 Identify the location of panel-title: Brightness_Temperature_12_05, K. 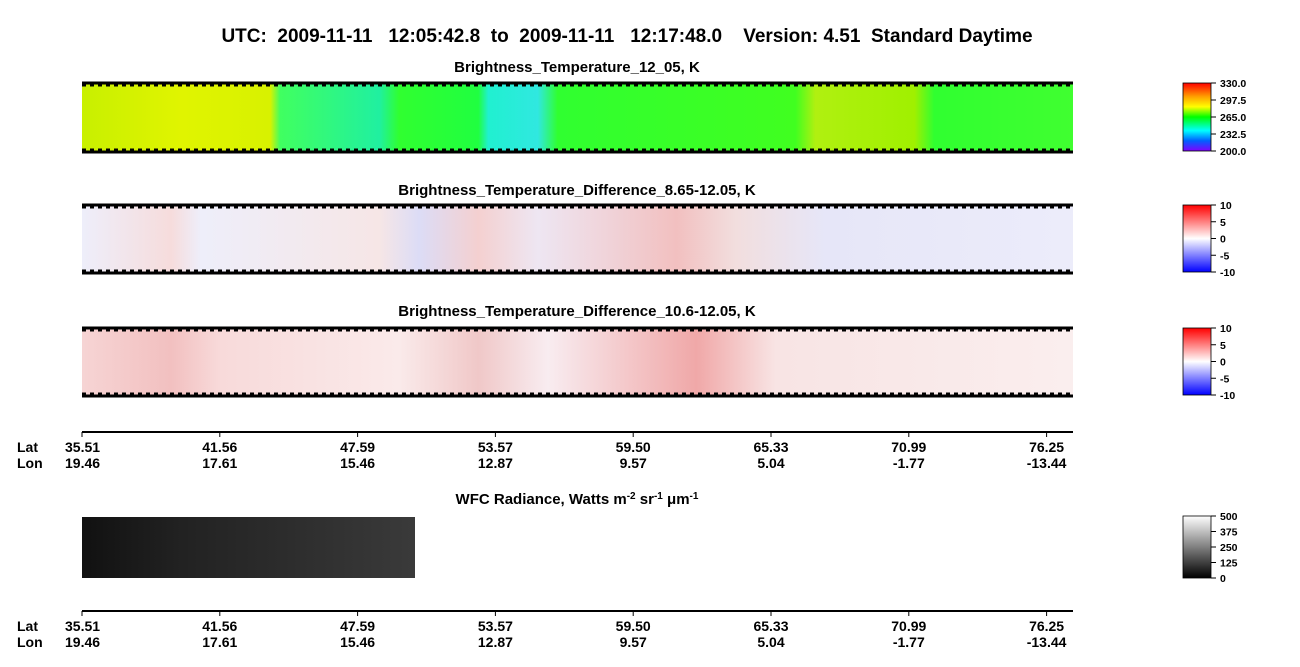
(577, 67).